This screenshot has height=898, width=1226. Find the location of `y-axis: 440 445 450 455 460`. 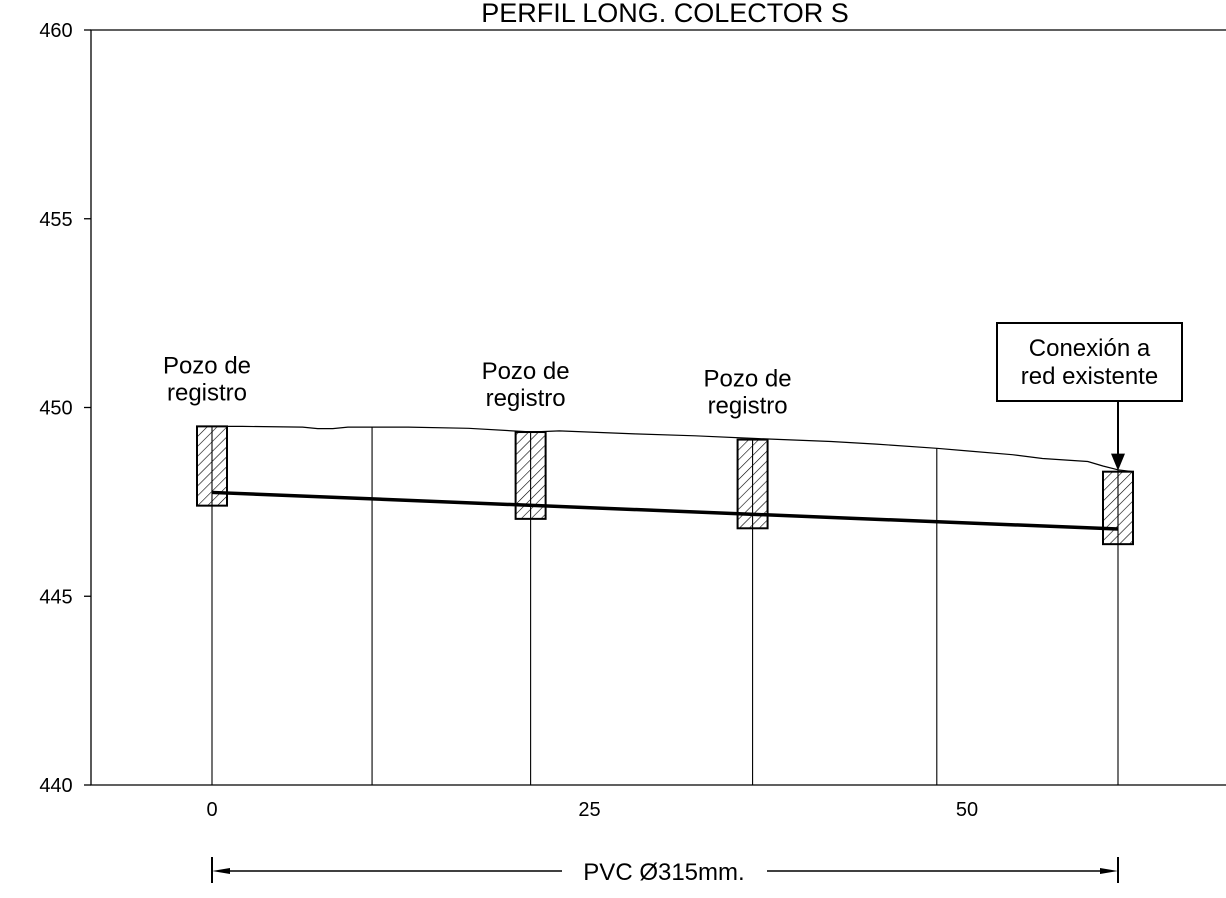

y-axis: 440 445 450 455 460 is located at coordinates (65, 408).